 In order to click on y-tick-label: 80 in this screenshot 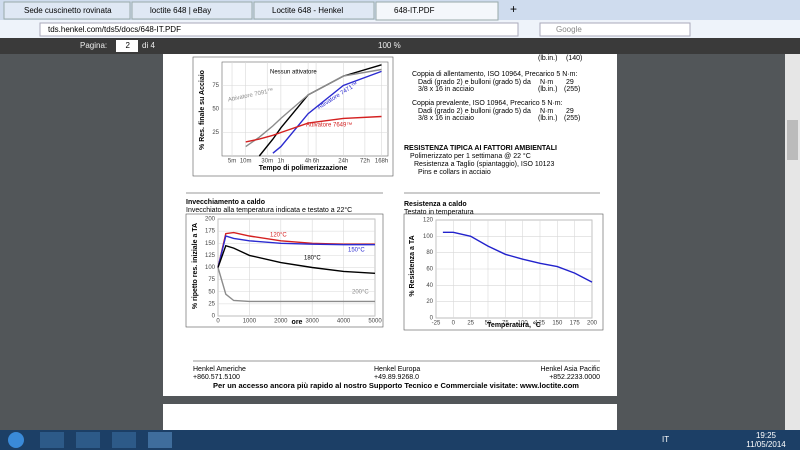, I will do `click(429, 253)`.